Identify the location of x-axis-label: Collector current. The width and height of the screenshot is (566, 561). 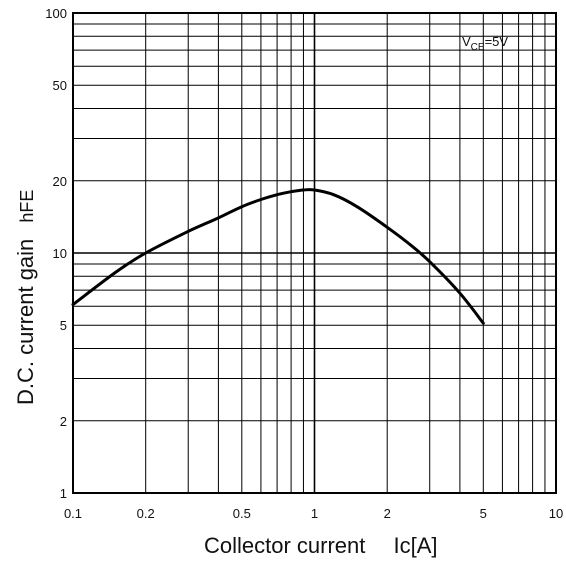
(284, 545).